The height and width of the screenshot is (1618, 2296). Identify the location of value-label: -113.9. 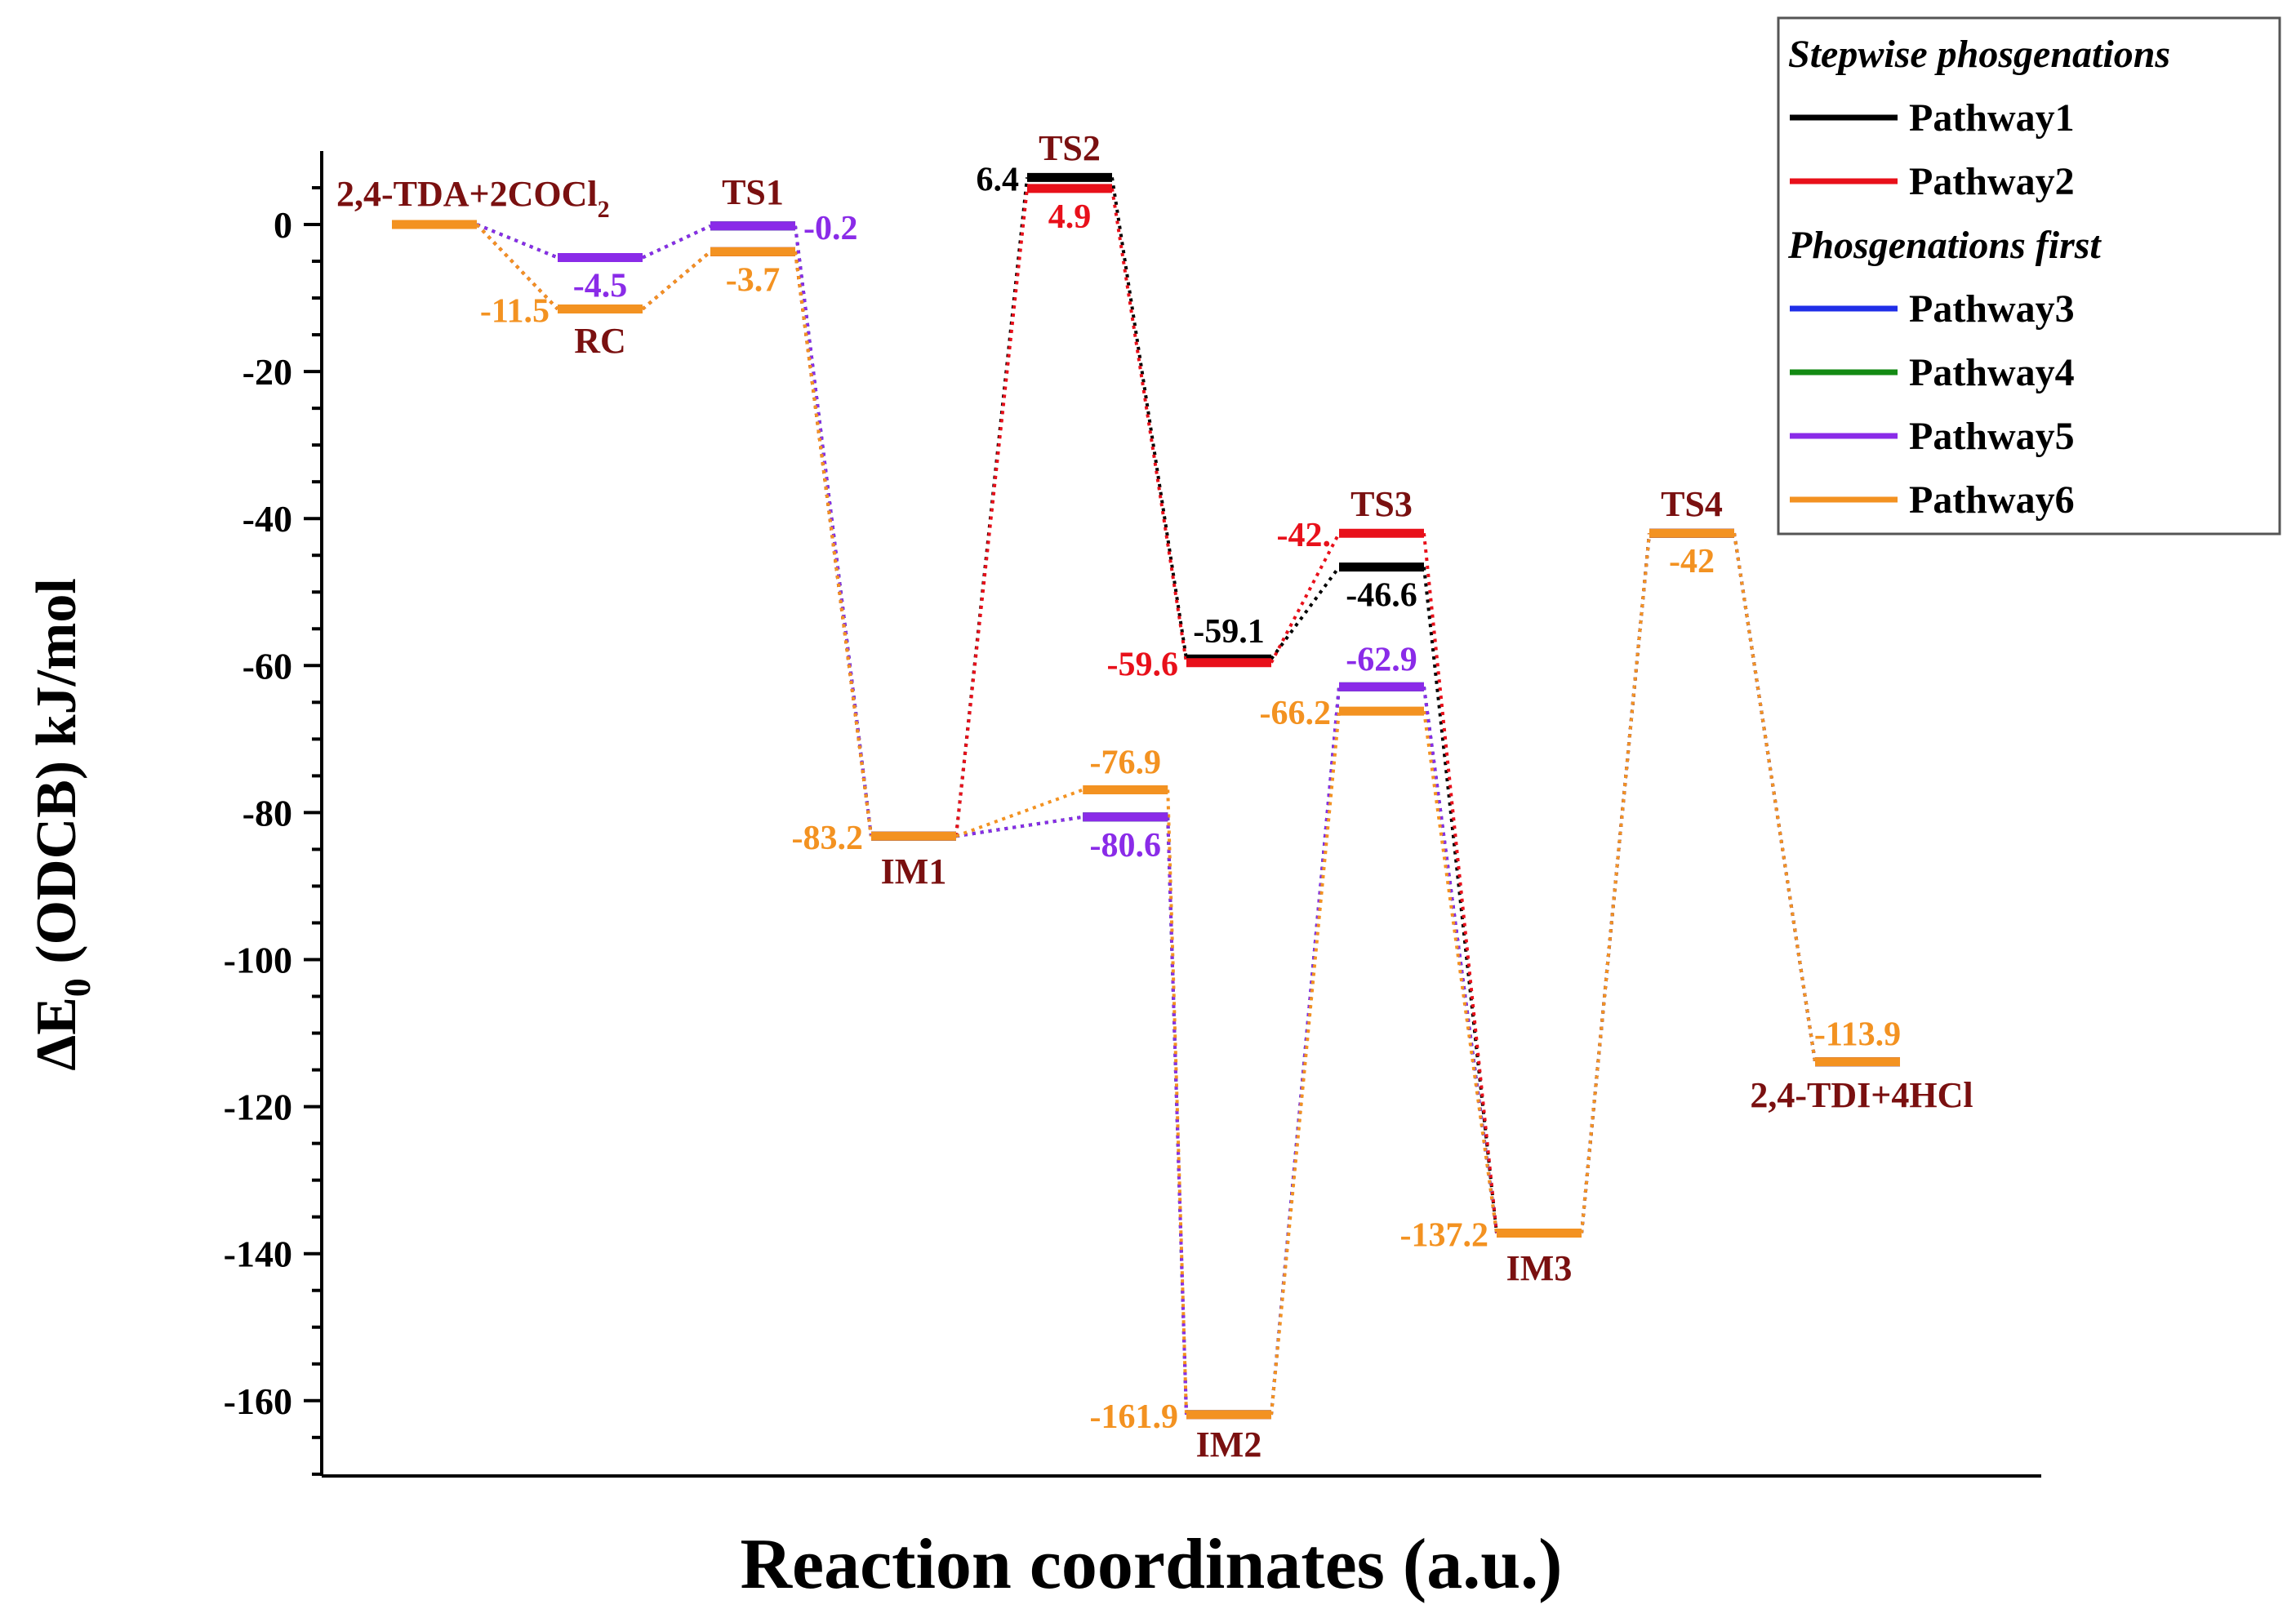
(1857, 1035).